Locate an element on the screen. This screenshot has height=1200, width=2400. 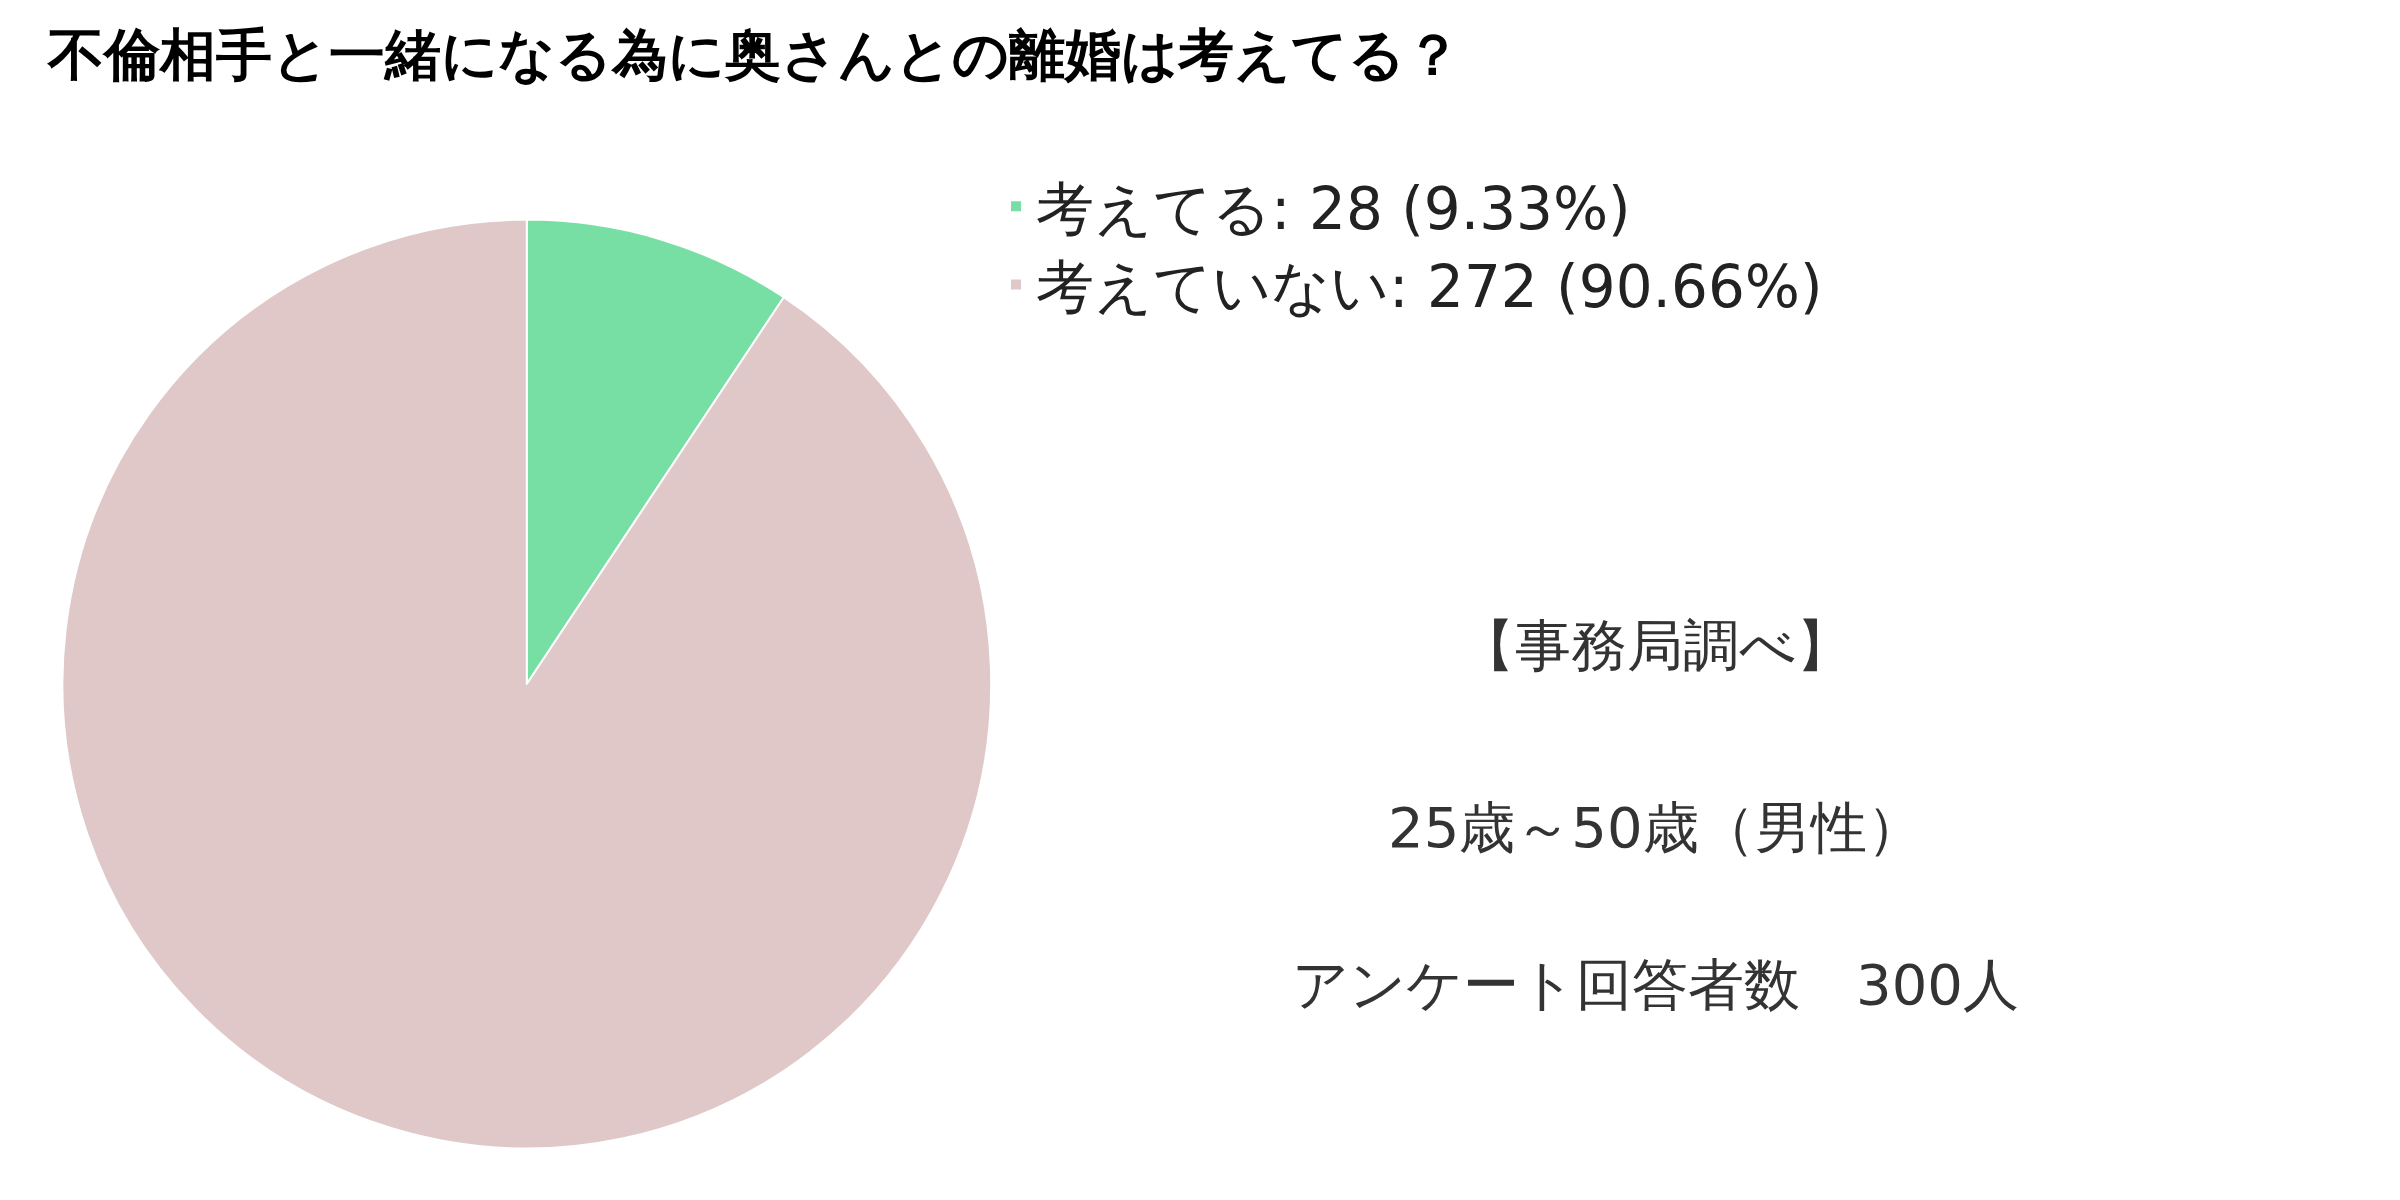
chart-title: 不倫相手と一緒になる為に奥さんとの離婚は考えてる？ is located at coordinates (753, 54).